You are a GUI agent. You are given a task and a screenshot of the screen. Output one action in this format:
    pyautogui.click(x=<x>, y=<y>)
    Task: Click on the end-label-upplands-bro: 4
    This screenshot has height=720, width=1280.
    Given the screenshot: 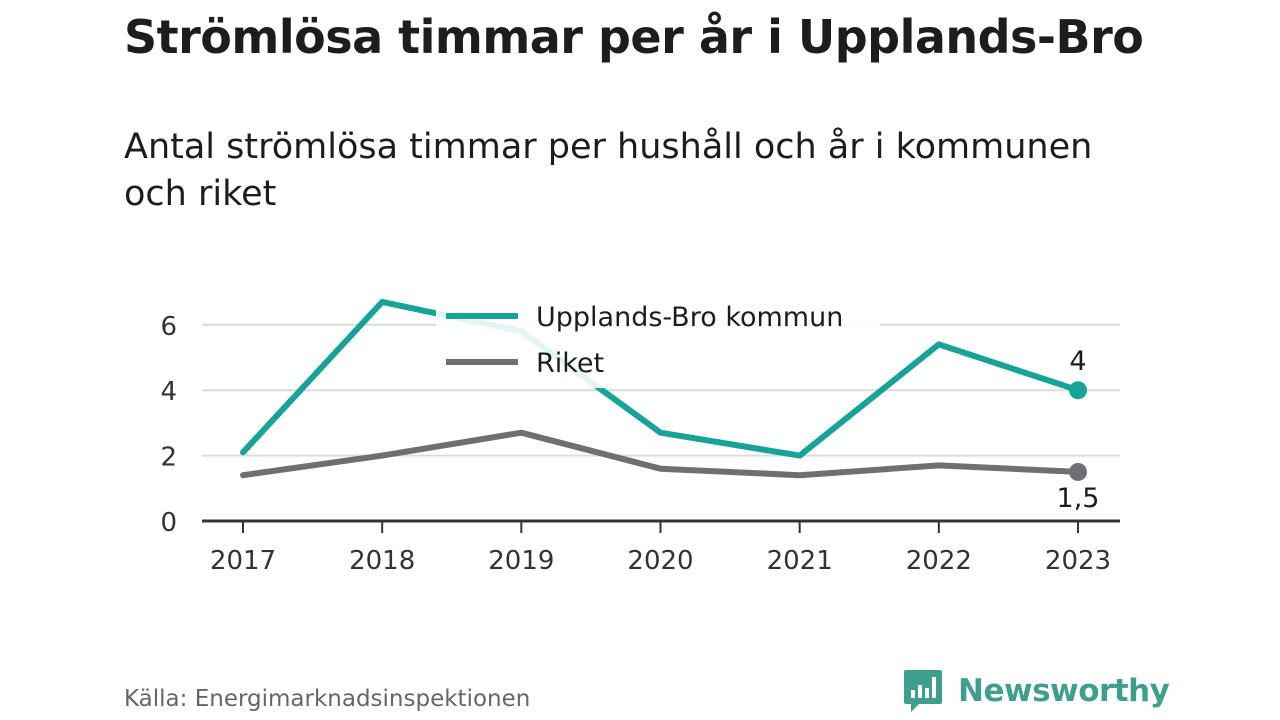 What is the action you would take?
    pyautogui.click(x=1077, y=361)
    